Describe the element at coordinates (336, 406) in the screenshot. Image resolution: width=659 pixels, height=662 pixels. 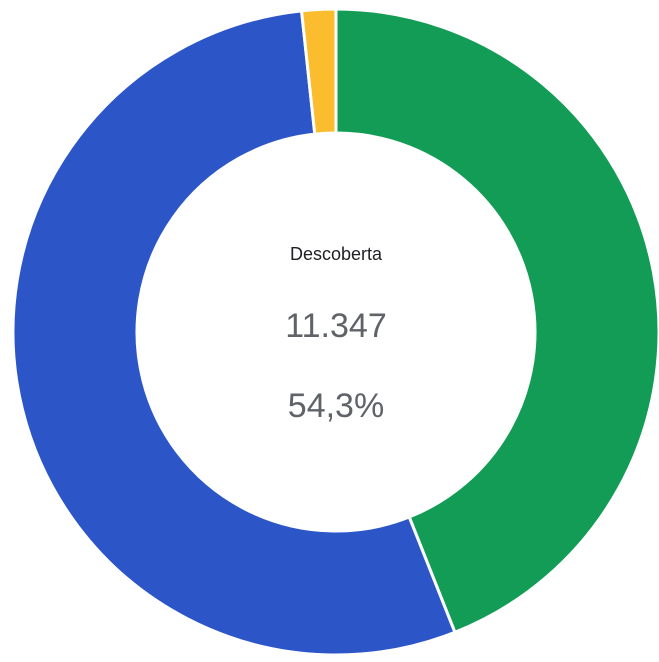
I see `center-percent: 54,3%` at that location.